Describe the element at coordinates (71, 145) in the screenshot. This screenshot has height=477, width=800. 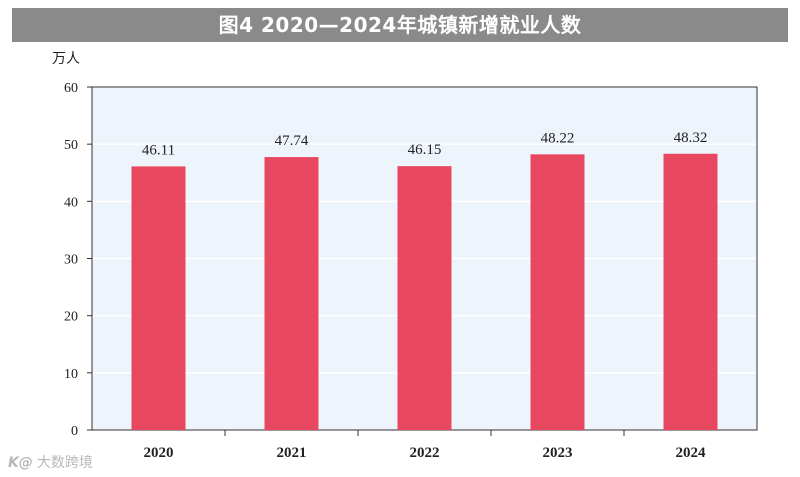
I see `y-tick-label: 50` at that location.